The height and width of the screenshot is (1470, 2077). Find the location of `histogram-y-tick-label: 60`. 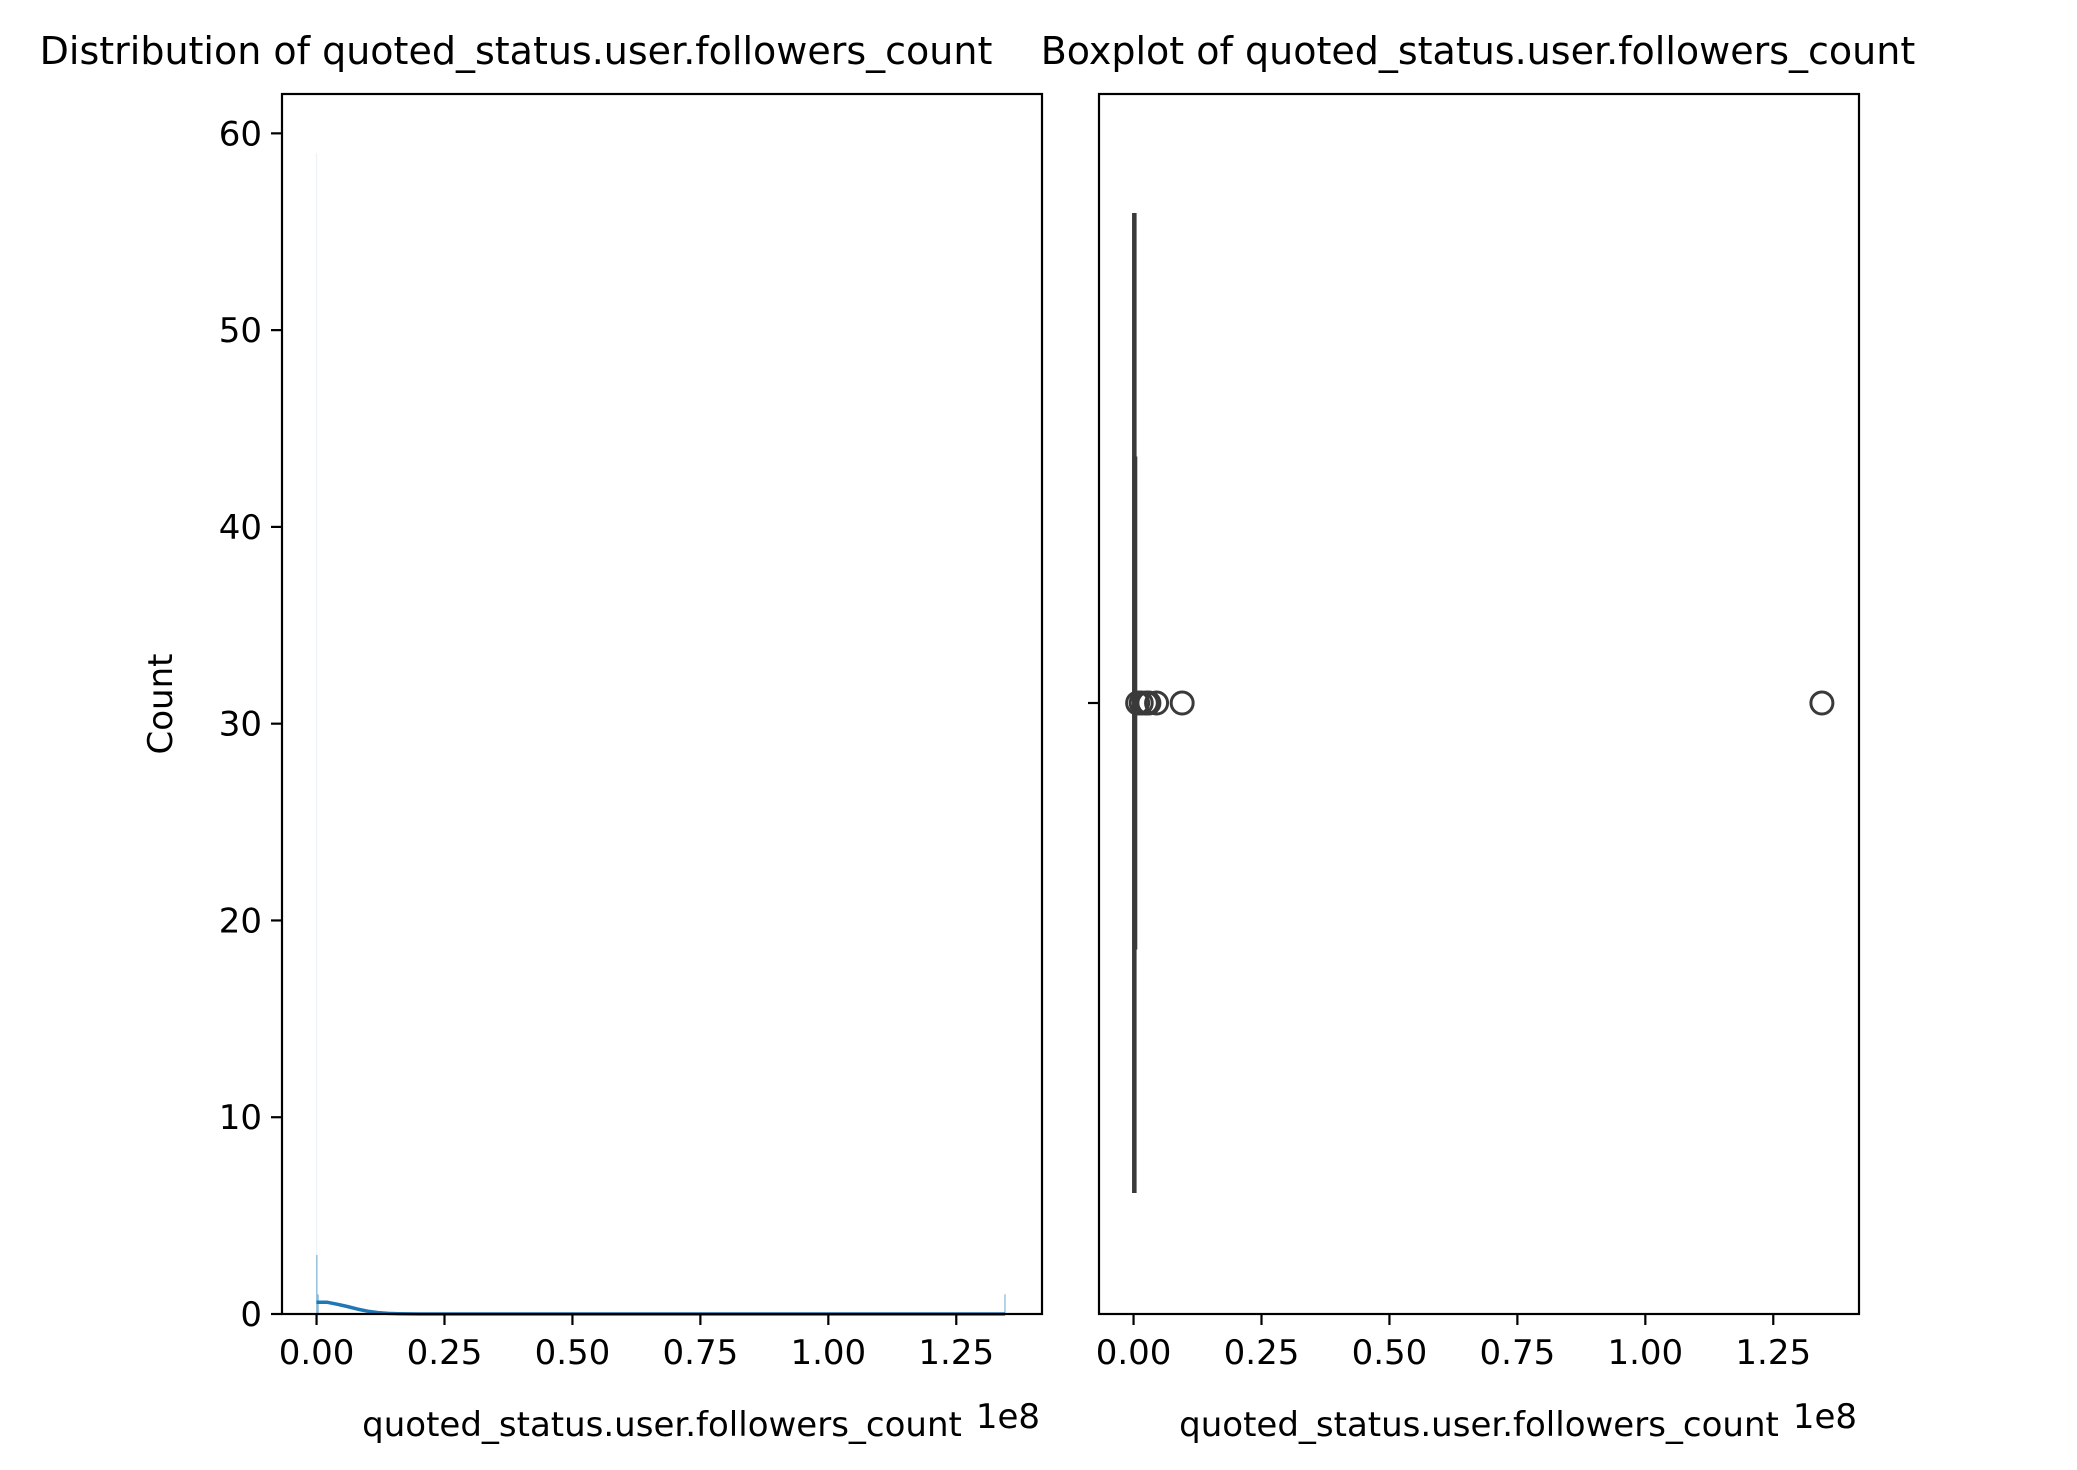

histogram-y-tick-label: 60 is located at coordinates (240, 134).